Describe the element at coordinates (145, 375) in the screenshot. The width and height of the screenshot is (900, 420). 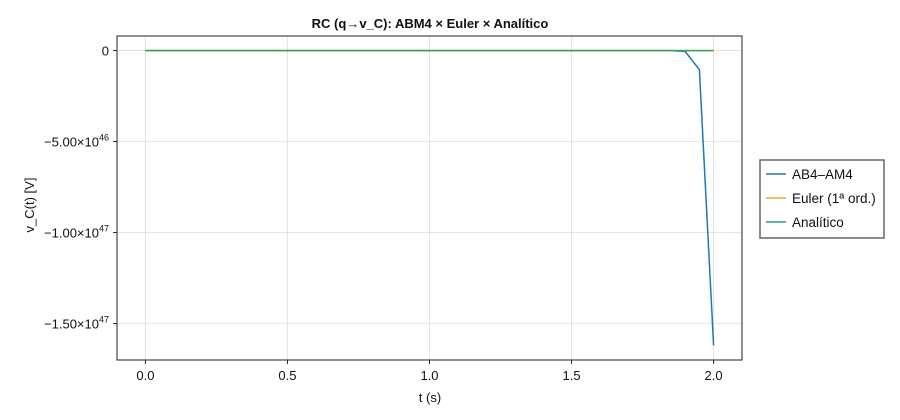
I see `x-tick-label: 0.0` at that location.